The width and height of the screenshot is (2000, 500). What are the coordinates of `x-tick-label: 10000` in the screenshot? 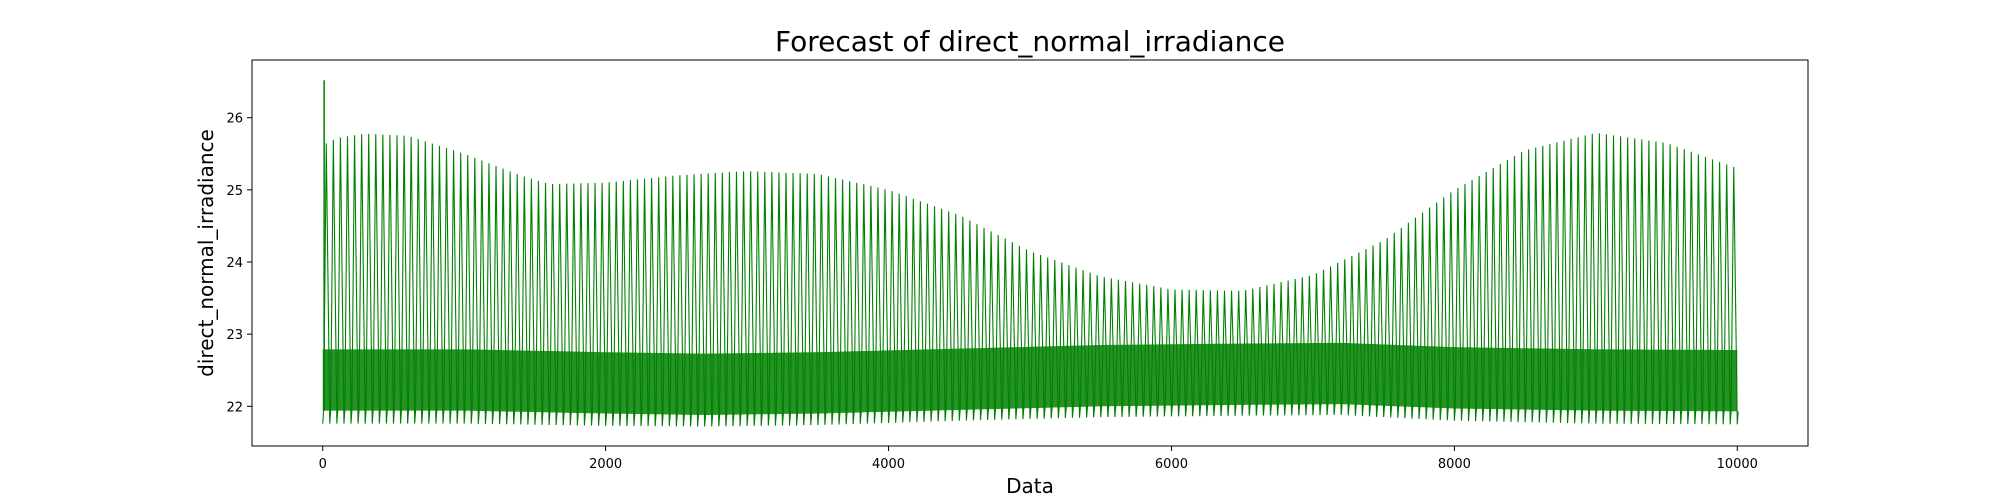 It's located at (1737, 464).